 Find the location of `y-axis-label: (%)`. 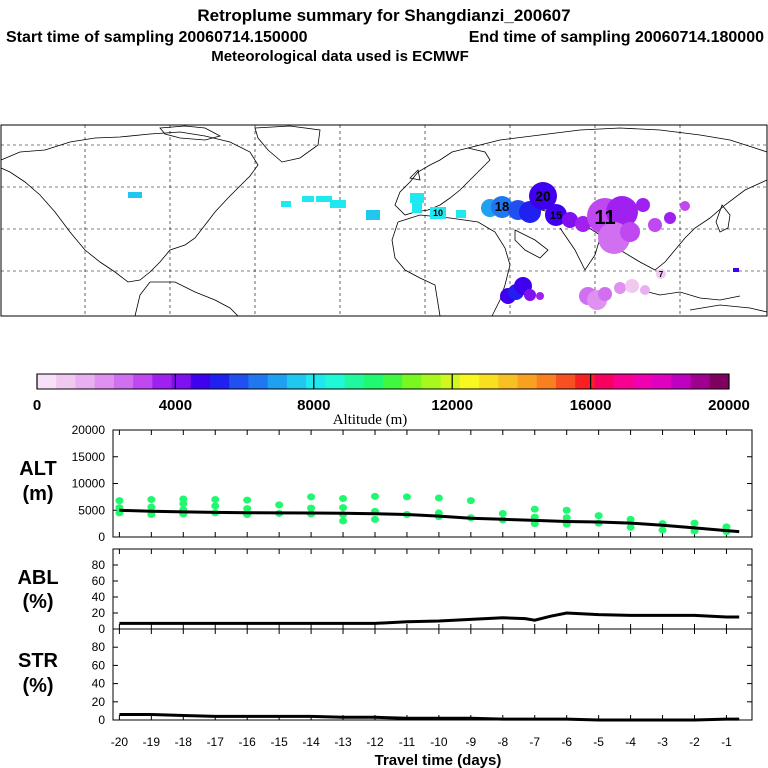

y-axis-label: (%) is located at coordinates (37, 602).